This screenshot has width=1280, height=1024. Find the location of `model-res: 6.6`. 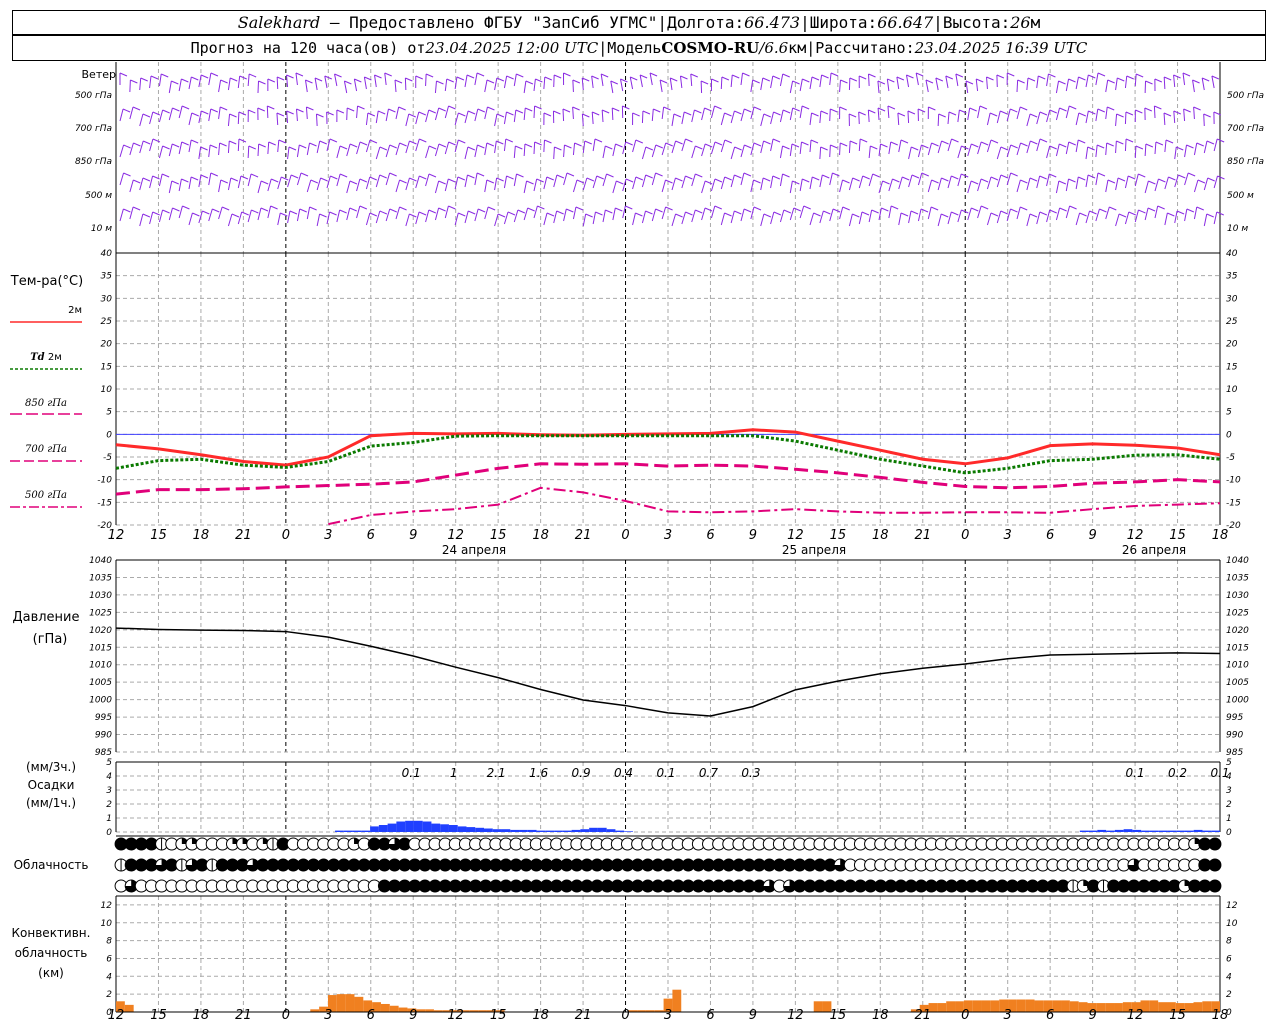

model-res: 6.6 is located at coordinates (776, 48).